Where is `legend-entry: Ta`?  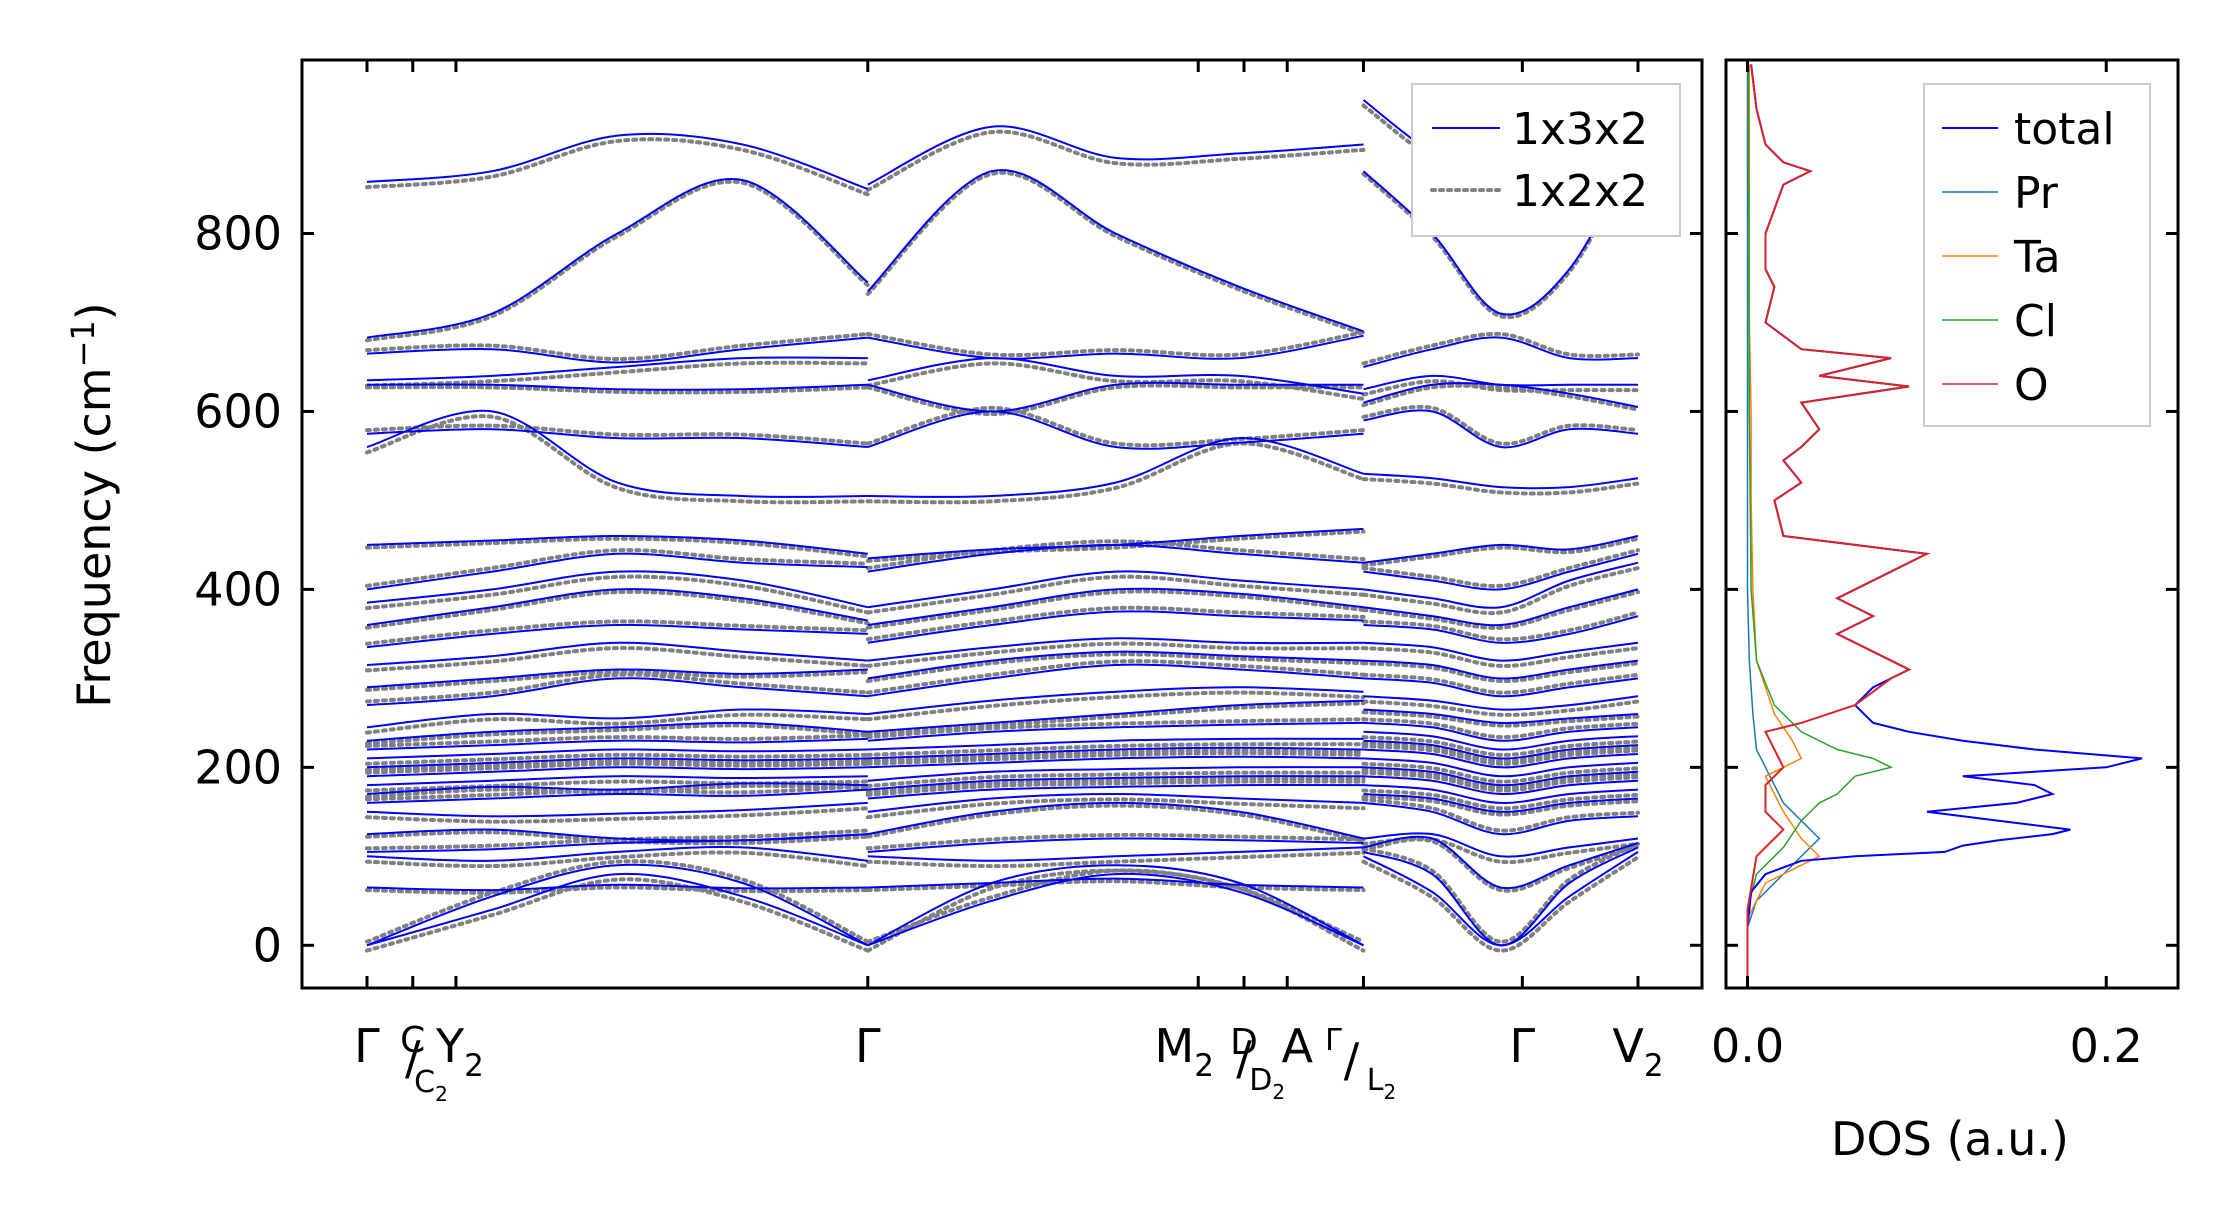 legend-entry: Ta is located at coordinates (2037, 257).